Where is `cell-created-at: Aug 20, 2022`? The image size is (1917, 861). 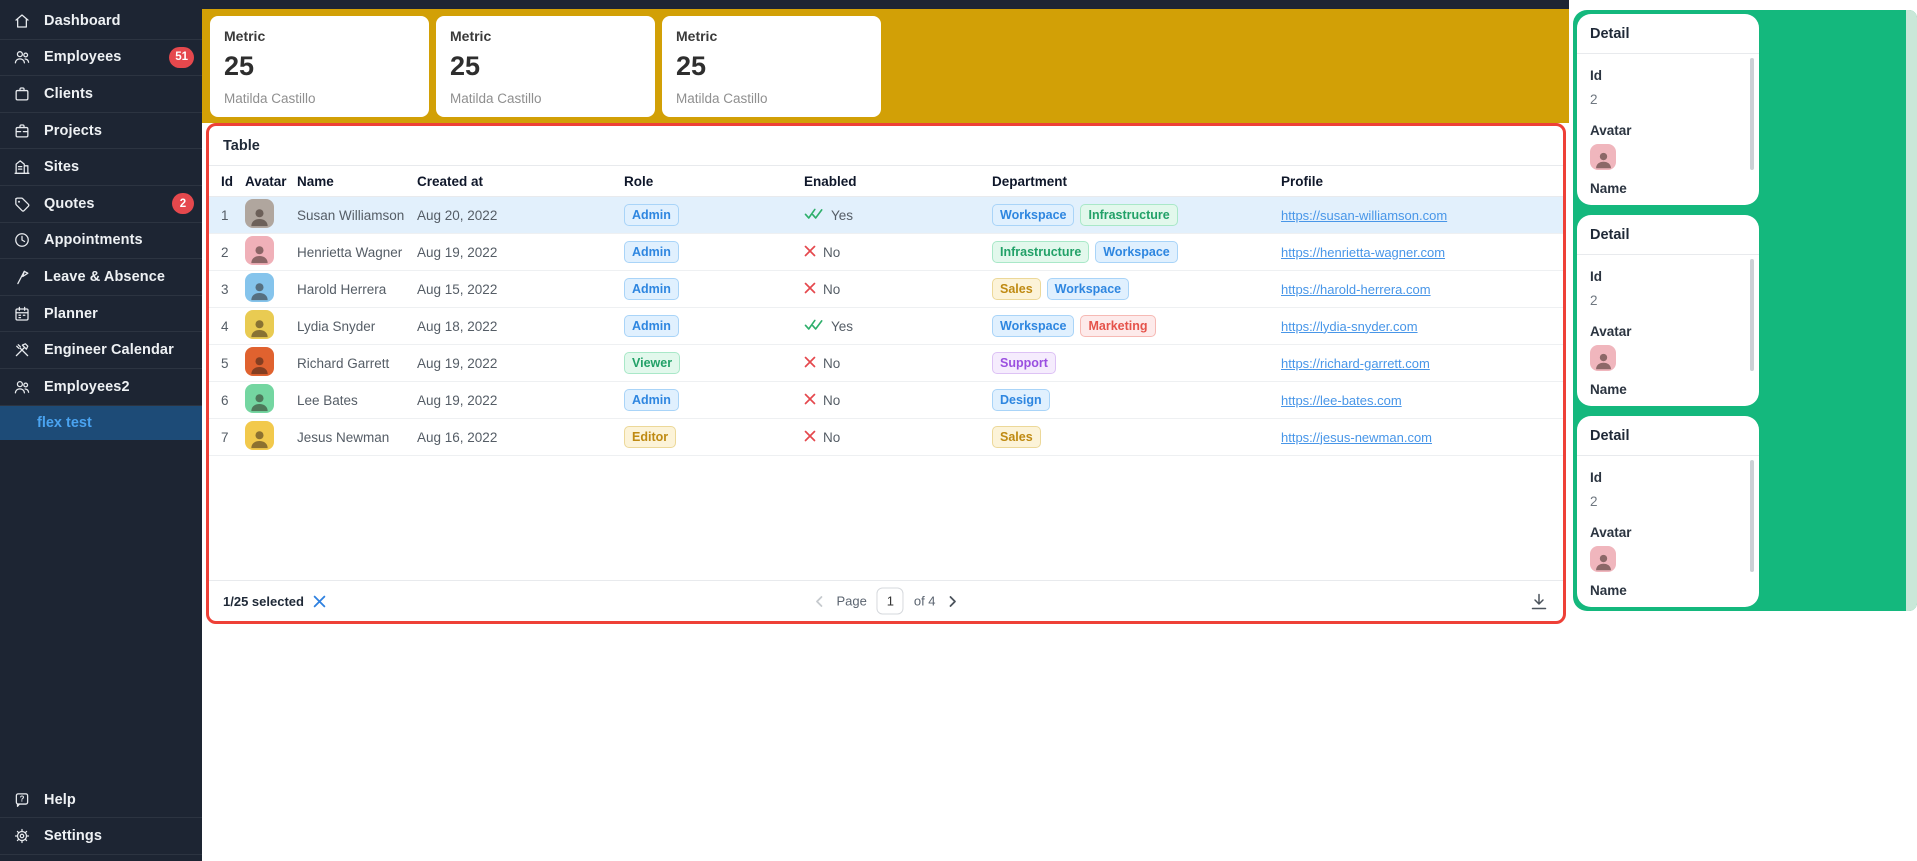
cell-created-at: Aug 20, 2022 is located at coordinates (457, 215).